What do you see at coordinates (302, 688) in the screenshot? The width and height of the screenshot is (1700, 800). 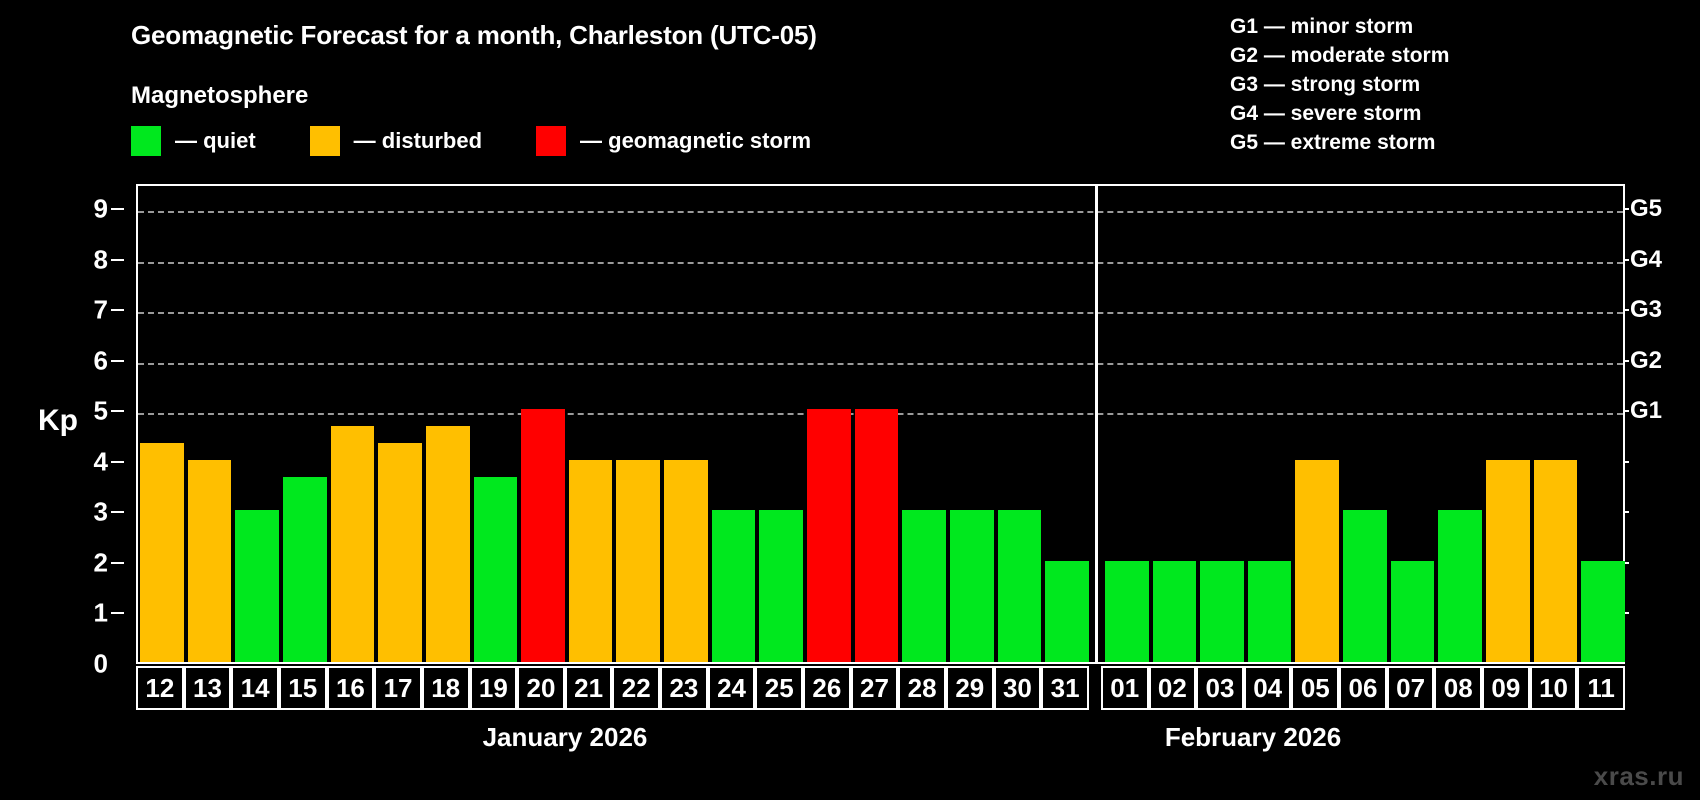 I see `day-cell-15: 15` at bounding box center [302, 688].